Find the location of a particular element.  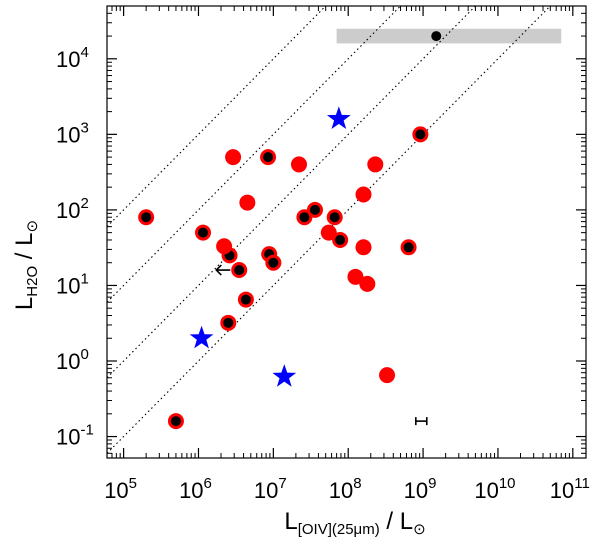

y-tick-label-6: 10⁴ is located at coordinates (72, 58).